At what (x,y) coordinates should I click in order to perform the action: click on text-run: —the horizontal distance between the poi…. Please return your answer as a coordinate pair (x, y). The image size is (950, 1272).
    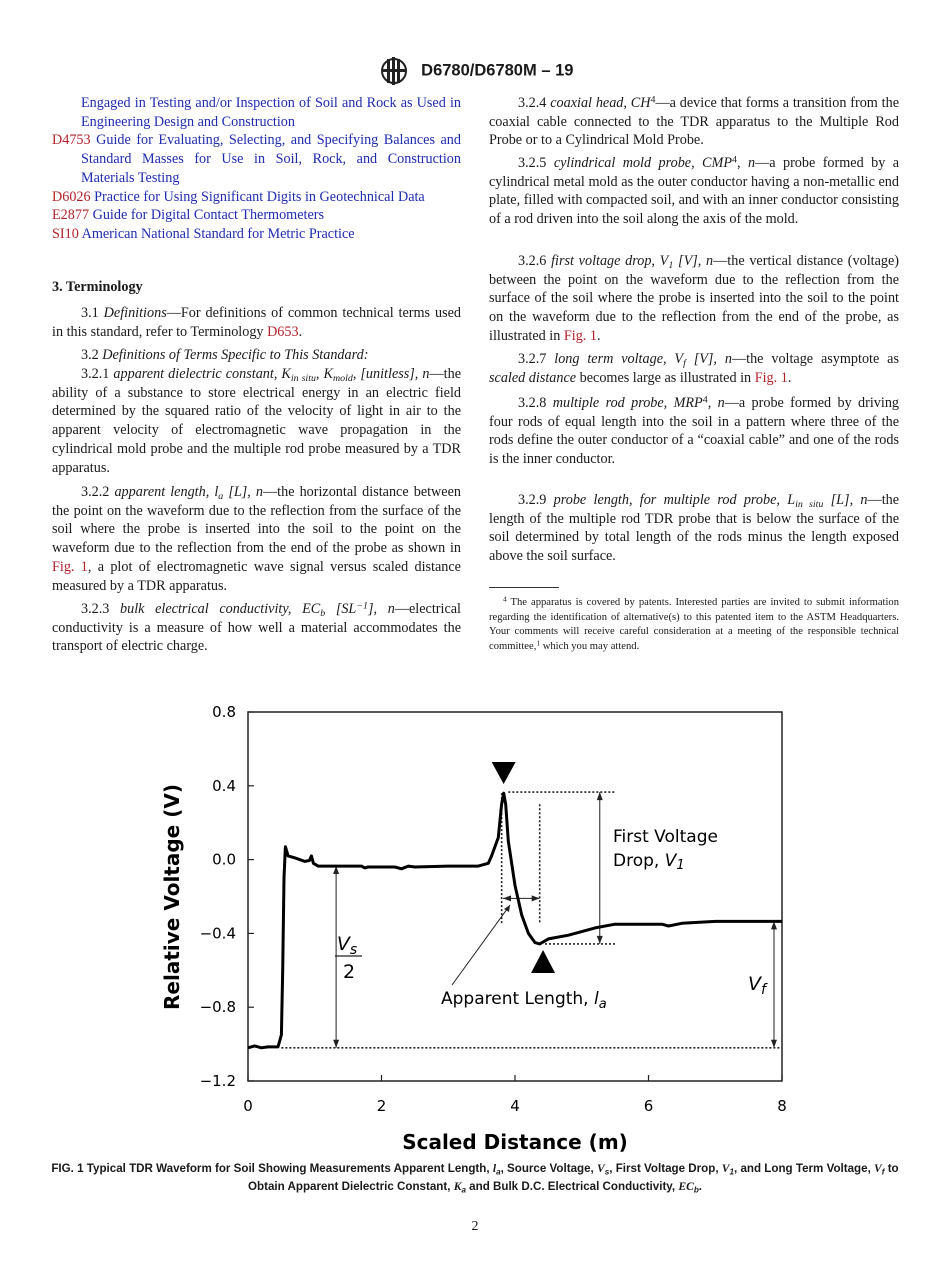
    Looking at the image, I should click on (256, 520).